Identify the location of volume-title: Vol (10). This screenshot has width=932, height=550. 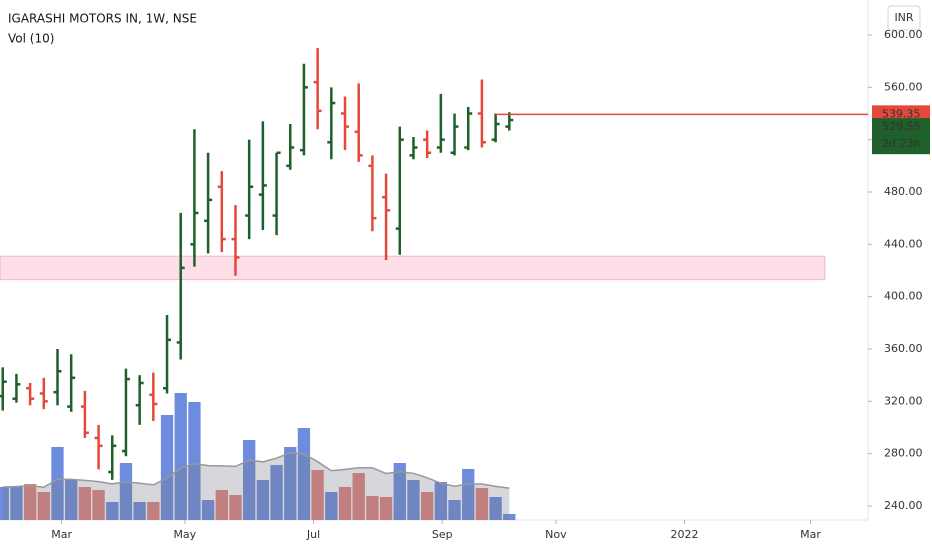
(31, 39).